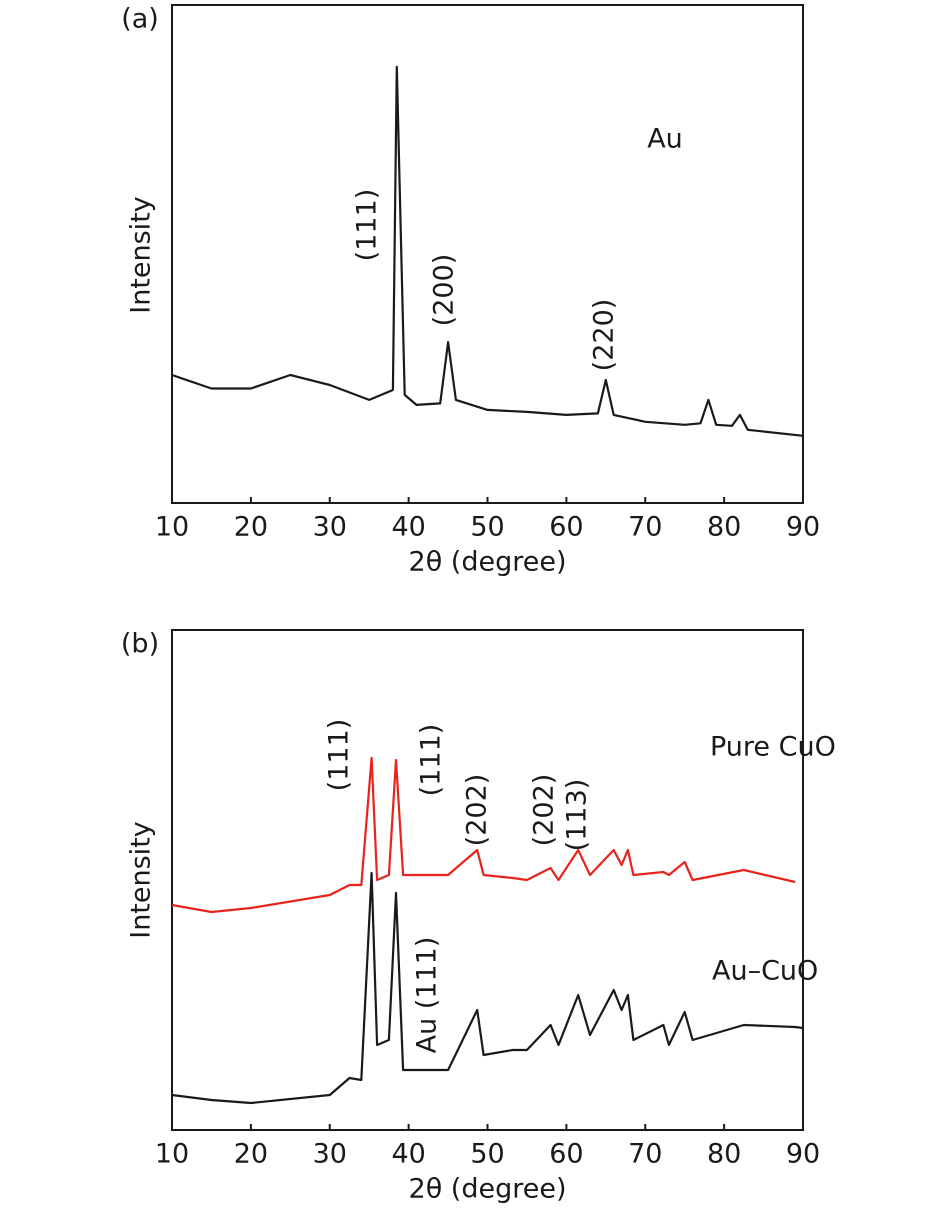 Image resolution: width=945 pixels, height=1221 pixels. What do you see at coordinates (427, 995) in the screenshot?
I see `peak-annotation: Au (111)` at bounding box center [427, 995].